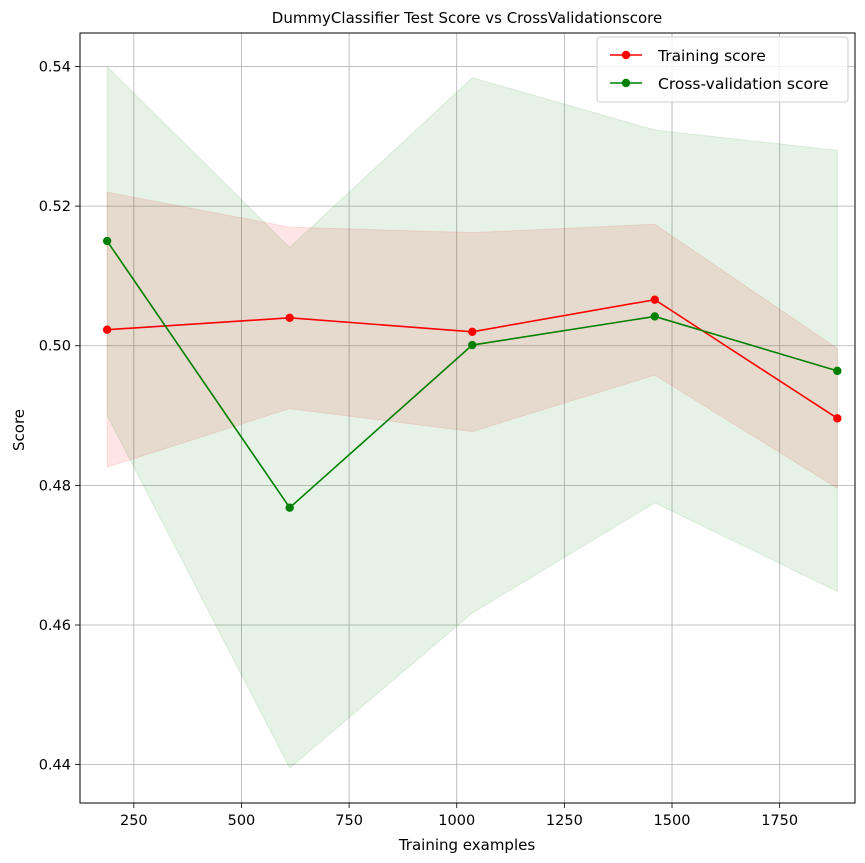  I want to click on legend-label: Training score, so click(711, 56).